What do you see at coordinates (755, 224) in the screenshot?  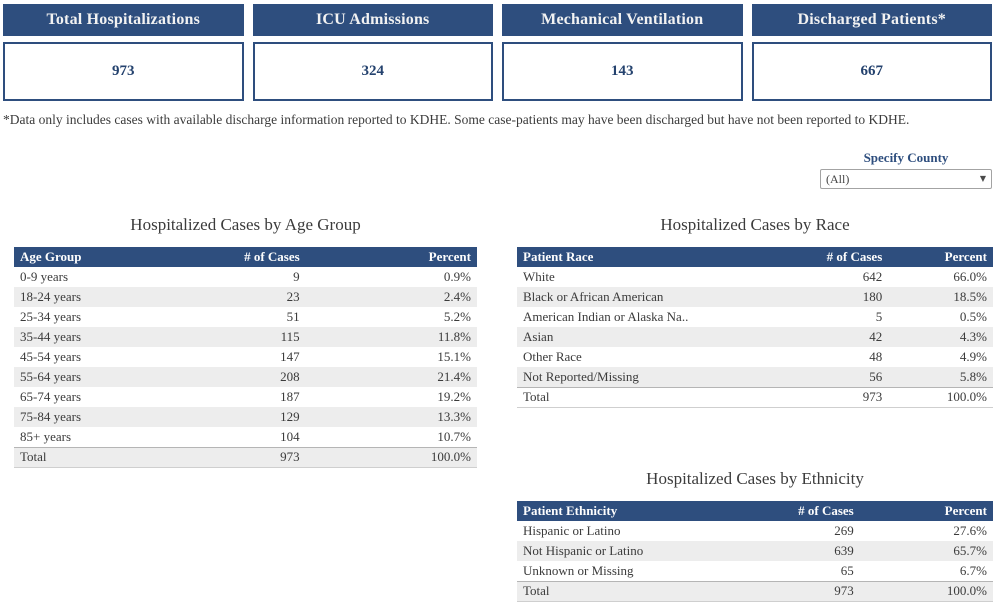 I see `race-table-title: Hospitalized Cases by Race` at bounding box center [755, 224].